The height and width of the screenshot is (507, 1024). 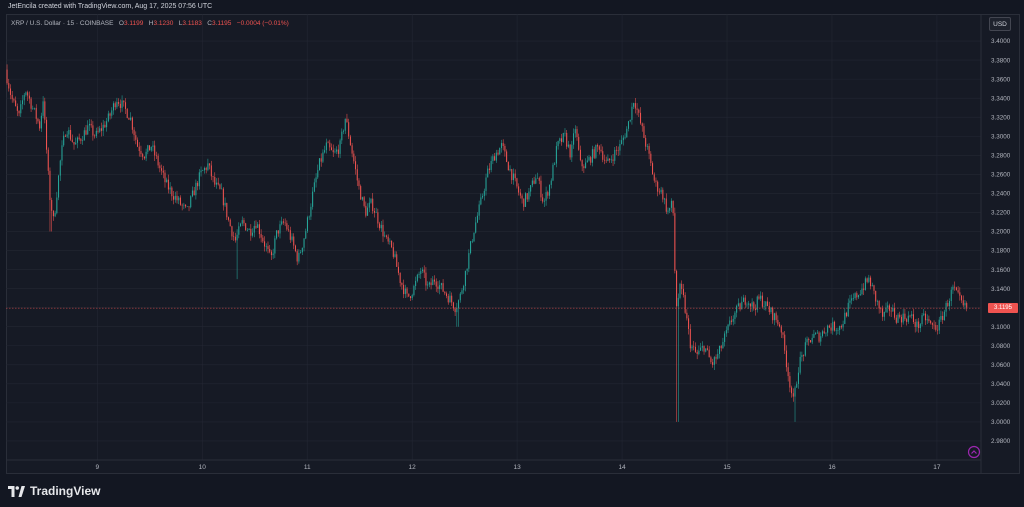 I want to click on x-tick-label: 9, so click(x=97, y=467).